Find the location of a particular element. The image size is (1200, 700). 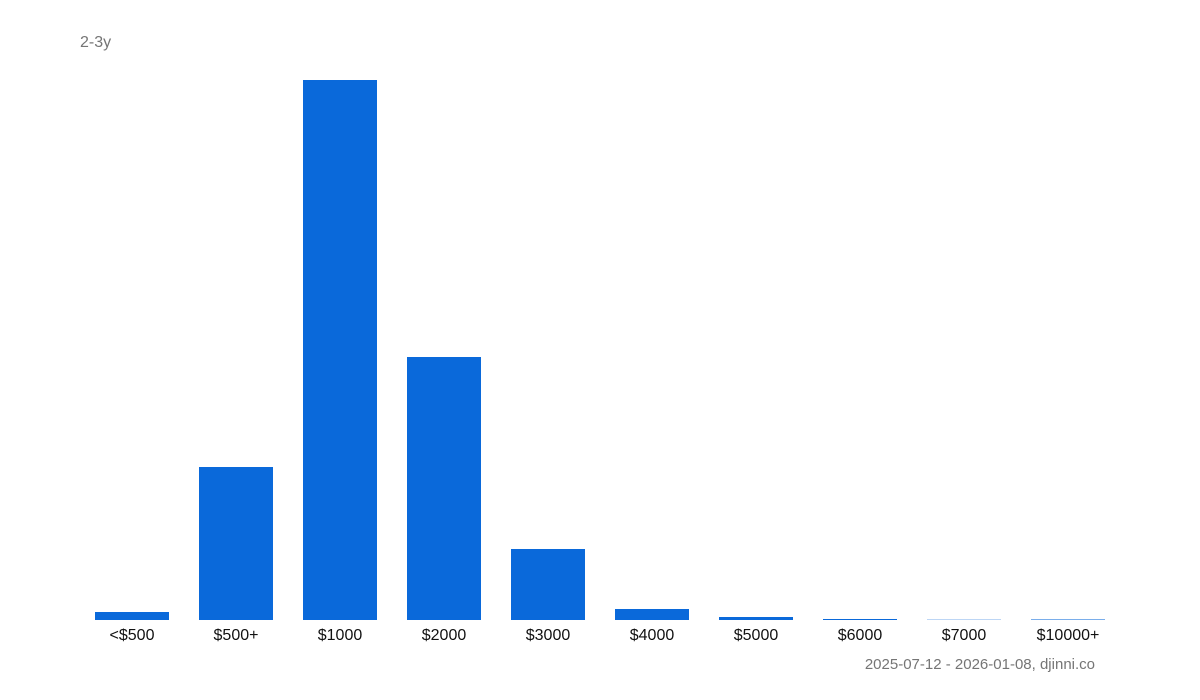

x-axis-tick-label: $6000 is located at coordinates (860, 635).